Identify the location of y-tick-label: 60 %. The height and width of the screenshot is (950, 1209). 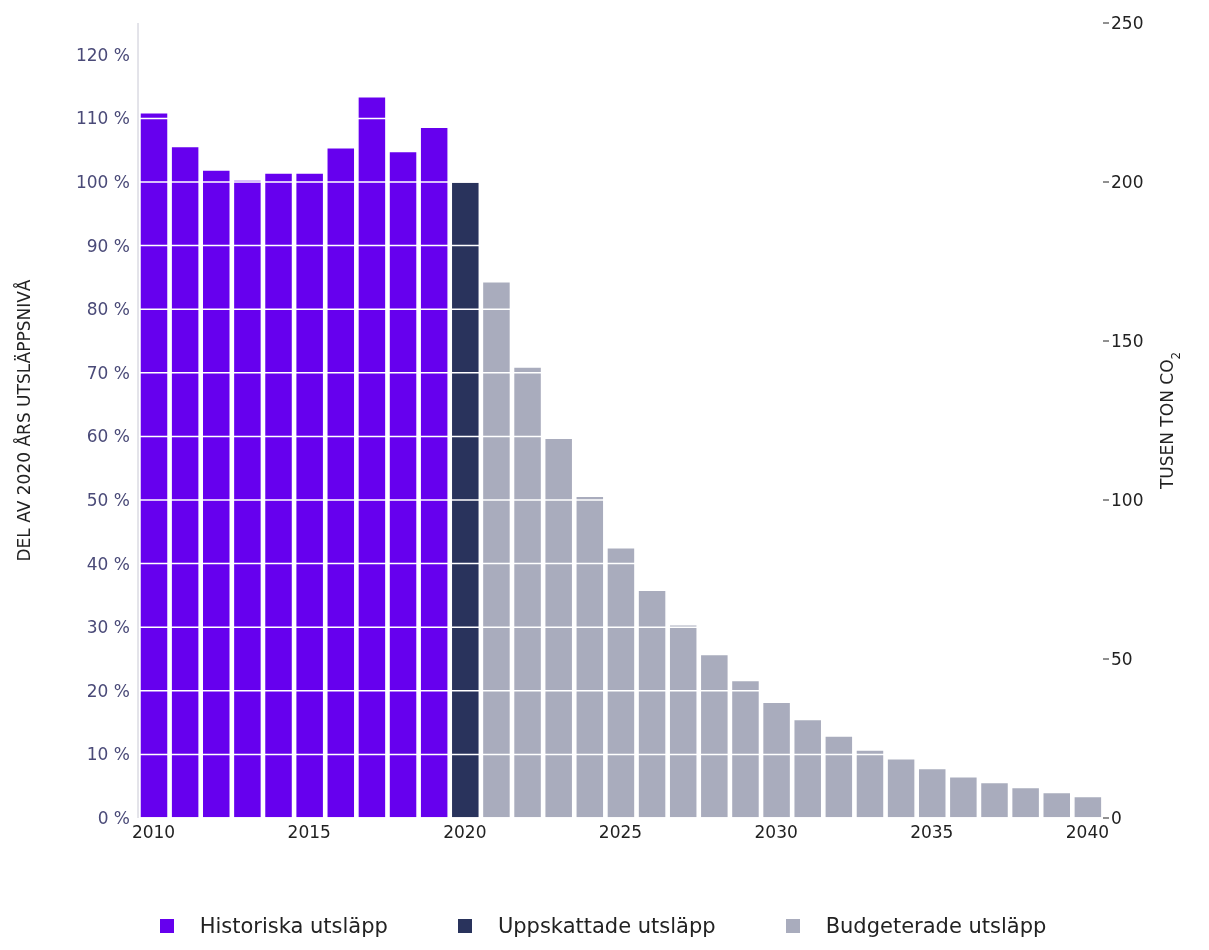
(108, 436).